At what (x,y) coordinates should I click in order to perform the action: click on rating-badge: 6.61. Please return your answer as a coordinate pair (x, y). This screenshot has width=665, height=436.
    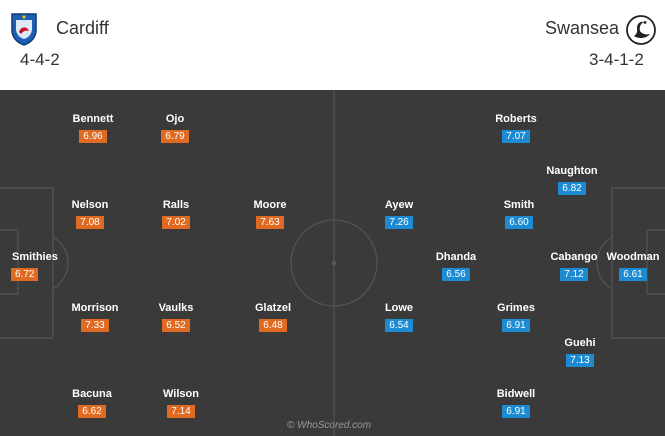
    Looking at the image, I should click on (633, 274).